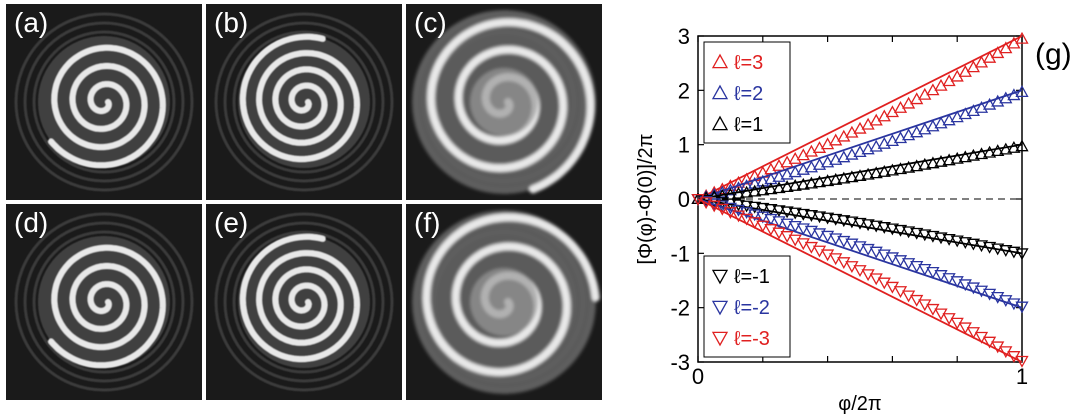 The width and height of the screenshot is (1081, 414). Describe the element at coordinates (684, 199) in the screenshot. I see `y-tick-label: 0` at that location.